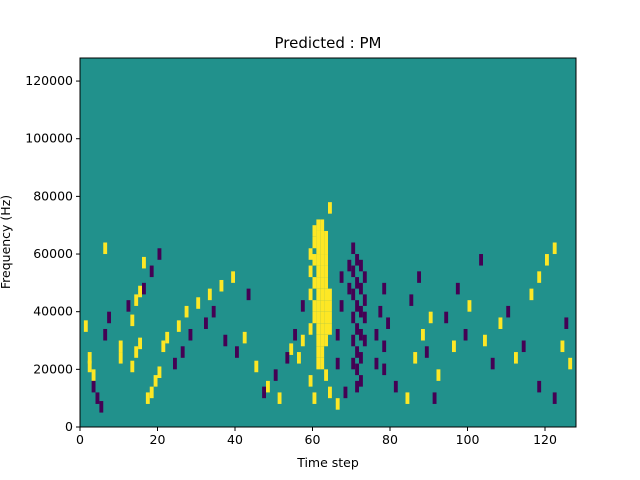 The height and width of the screenshot is (480, 640). I want to click on x-tick-label: 0, so click(80, 439).